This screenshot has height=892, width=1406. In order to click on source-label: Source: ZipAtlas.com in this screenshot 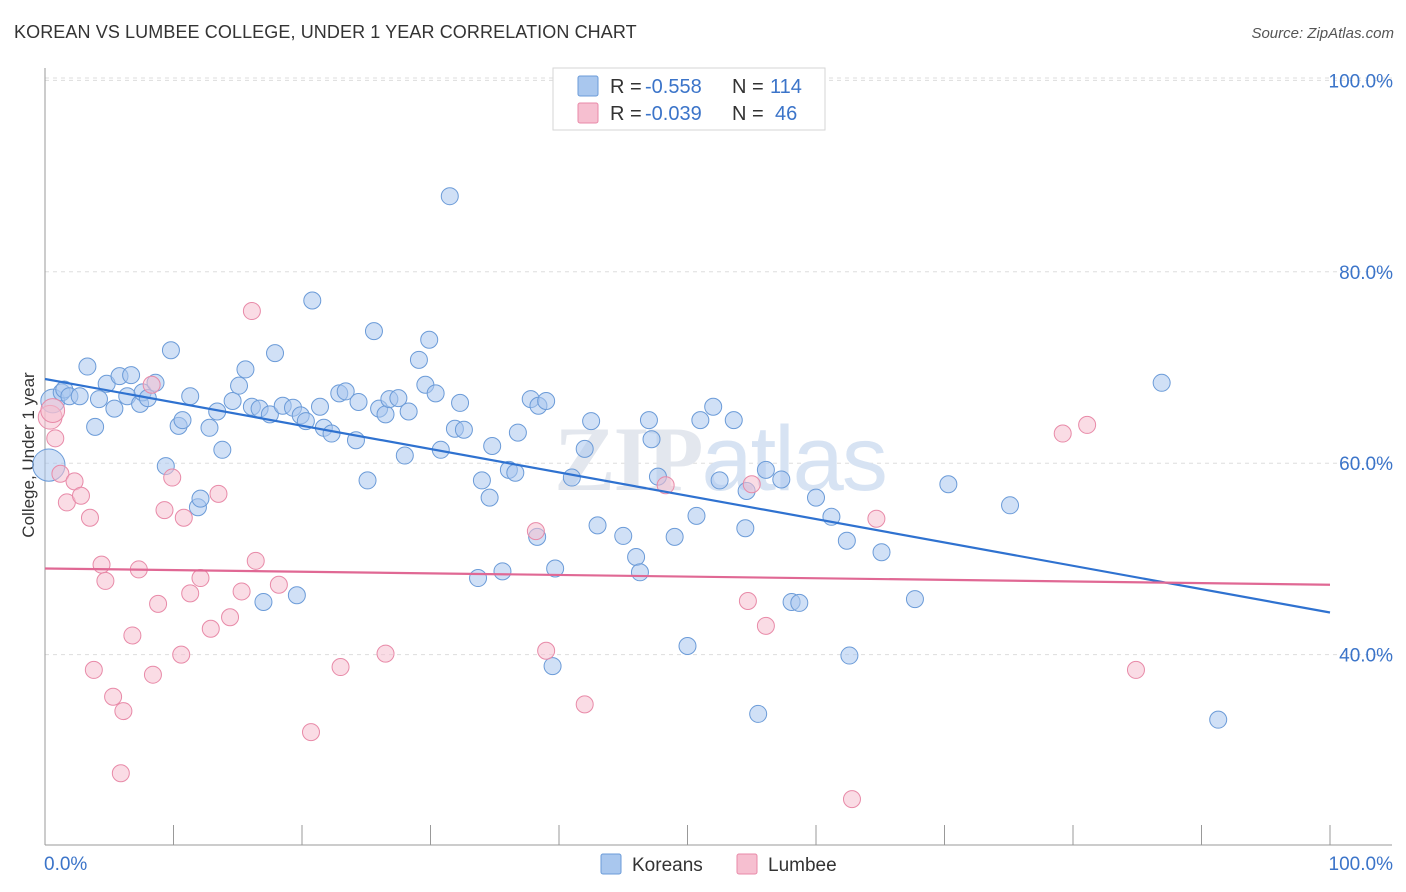, I will do `click(1322, 33)`.